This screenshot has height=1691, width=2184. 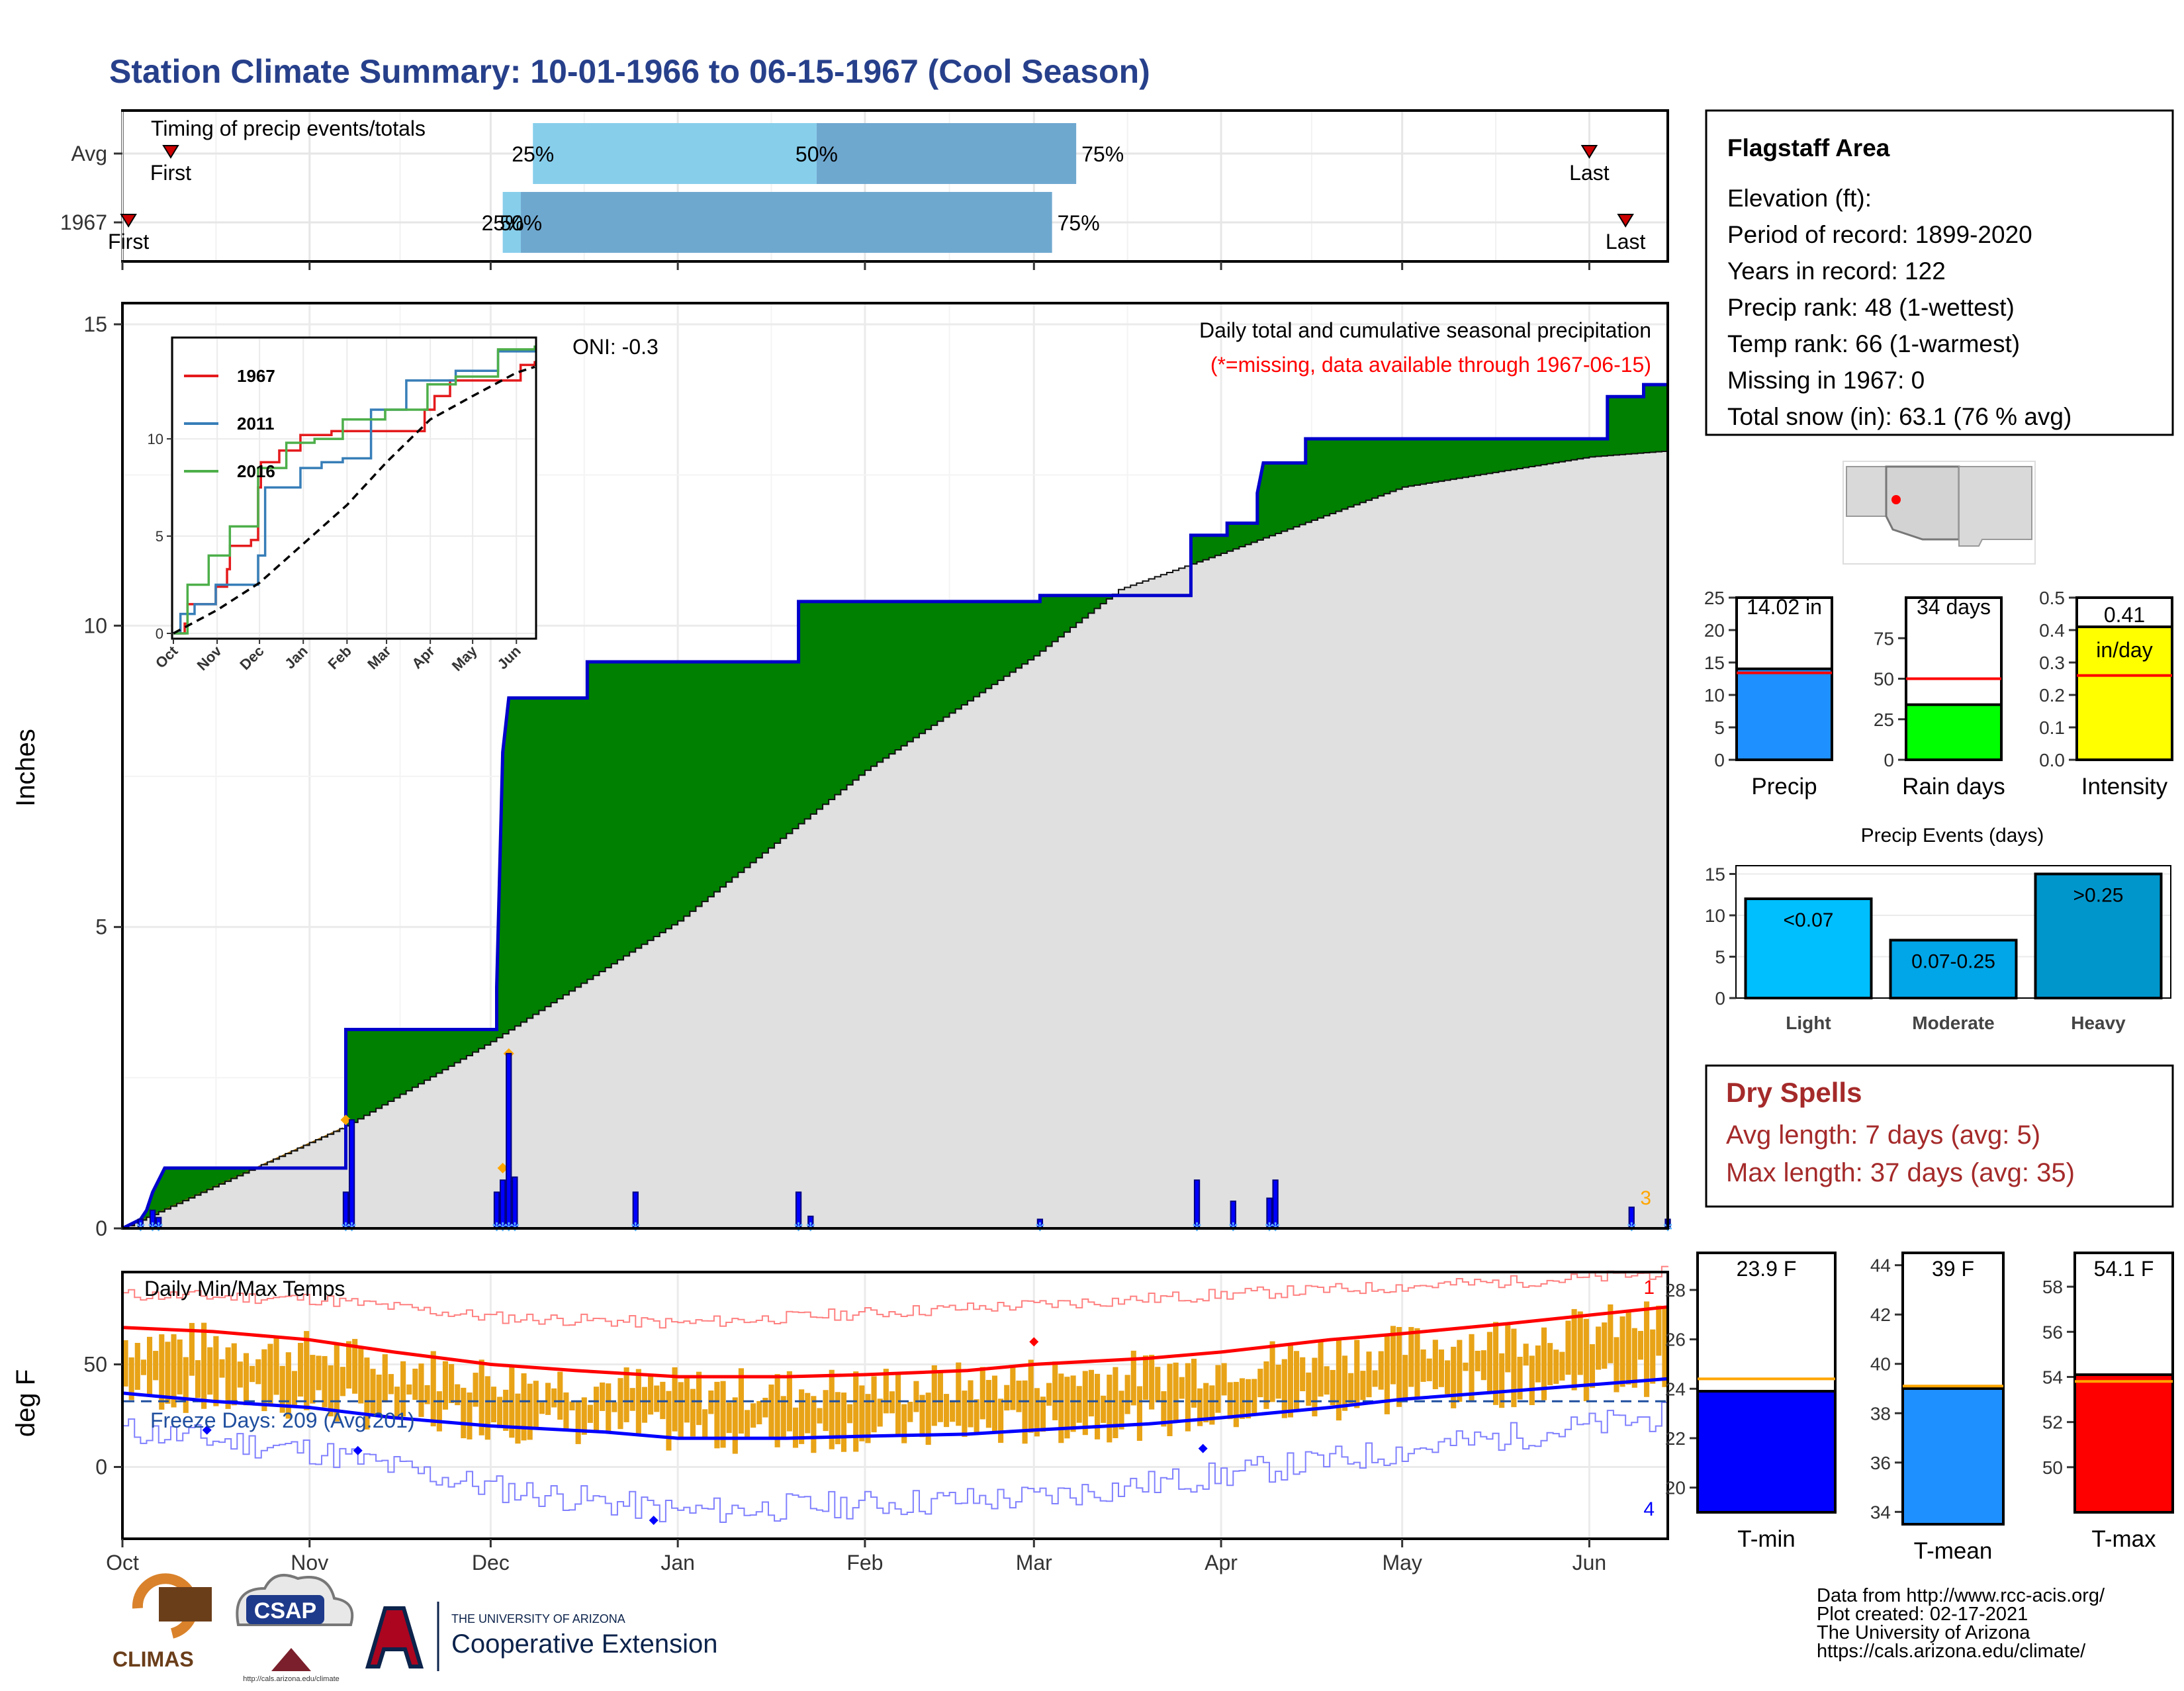 I want to click on timing-1967-first-label: First, so click(x=128, y=242).